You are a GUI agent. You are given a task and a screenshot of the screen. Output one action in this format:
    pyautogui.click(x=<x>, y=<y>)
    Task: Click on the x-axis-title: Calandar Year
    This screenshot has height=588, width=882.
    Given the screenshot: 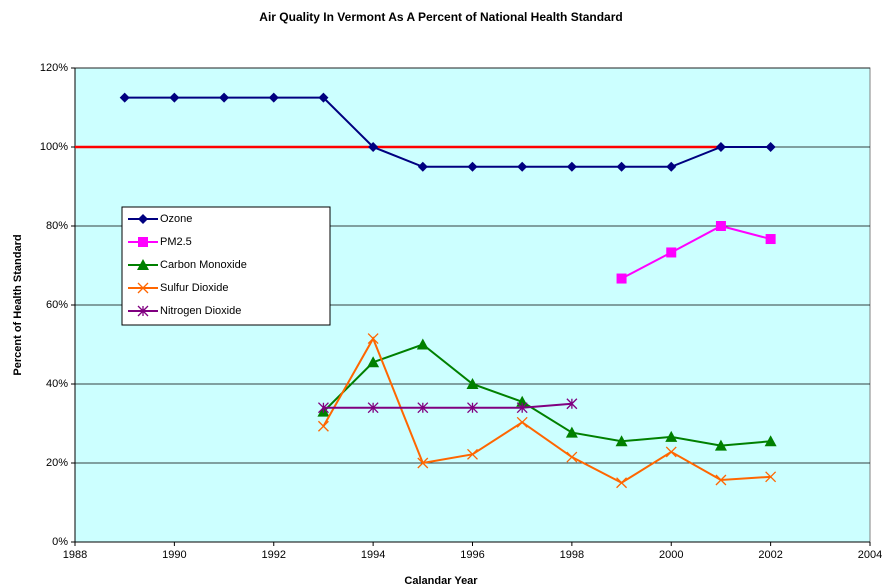 What is the action you would take?
    pyautogui.click(x=441, y=581)
    